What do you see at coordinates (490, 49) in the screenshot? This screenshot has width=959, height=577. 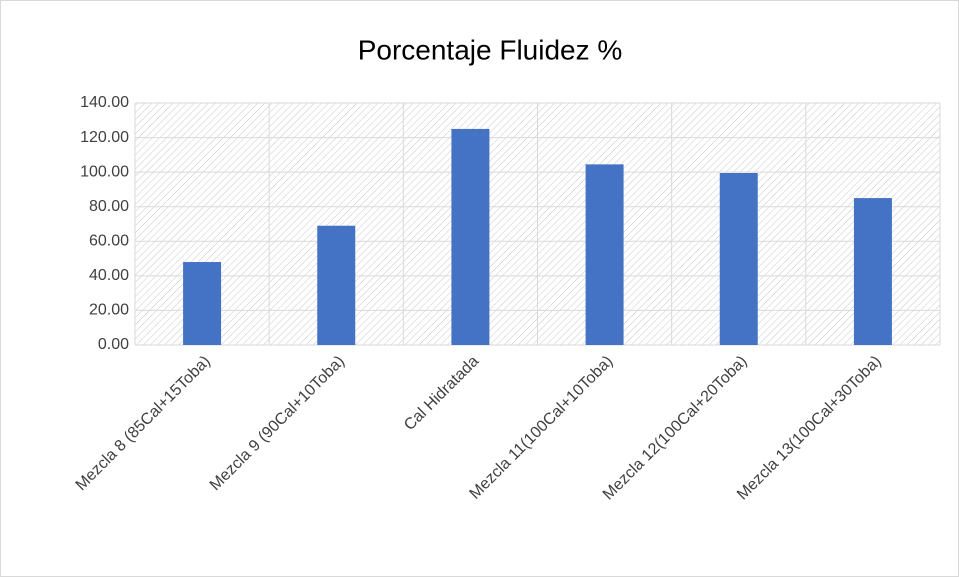 I see `chart-title: Porcentaje Fluidez %` at bounding box center [490, 49].